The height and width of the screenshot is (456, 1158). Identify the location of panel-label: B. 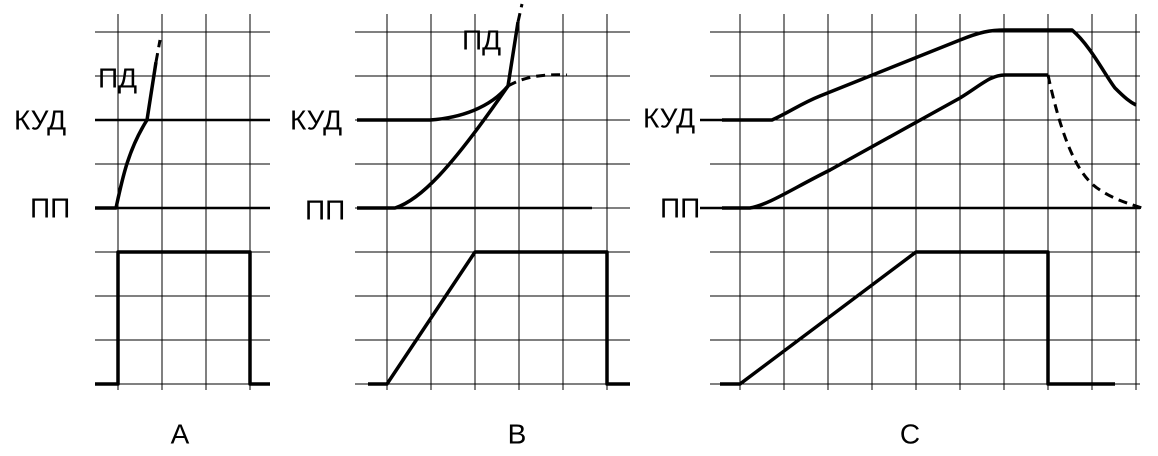
(517, 433).